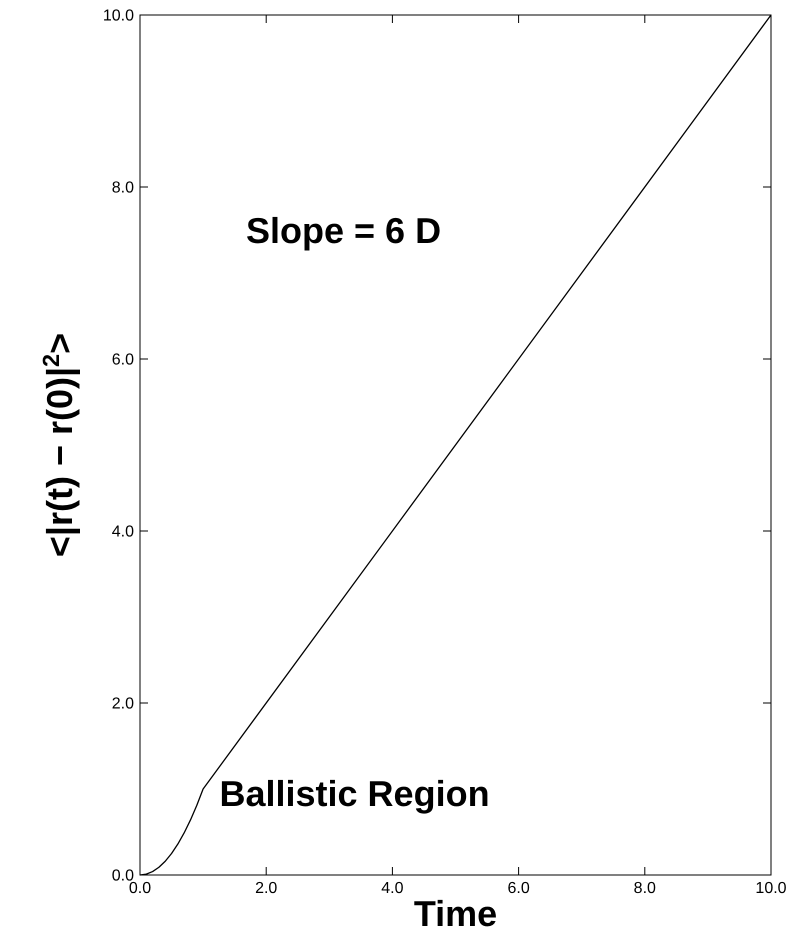 This screenshot has height=938, width=798. What do you see at coordinates (355, 793) in the screenshot?
I see `annotation: Ballistic Region` at bounding box center [355, 793].